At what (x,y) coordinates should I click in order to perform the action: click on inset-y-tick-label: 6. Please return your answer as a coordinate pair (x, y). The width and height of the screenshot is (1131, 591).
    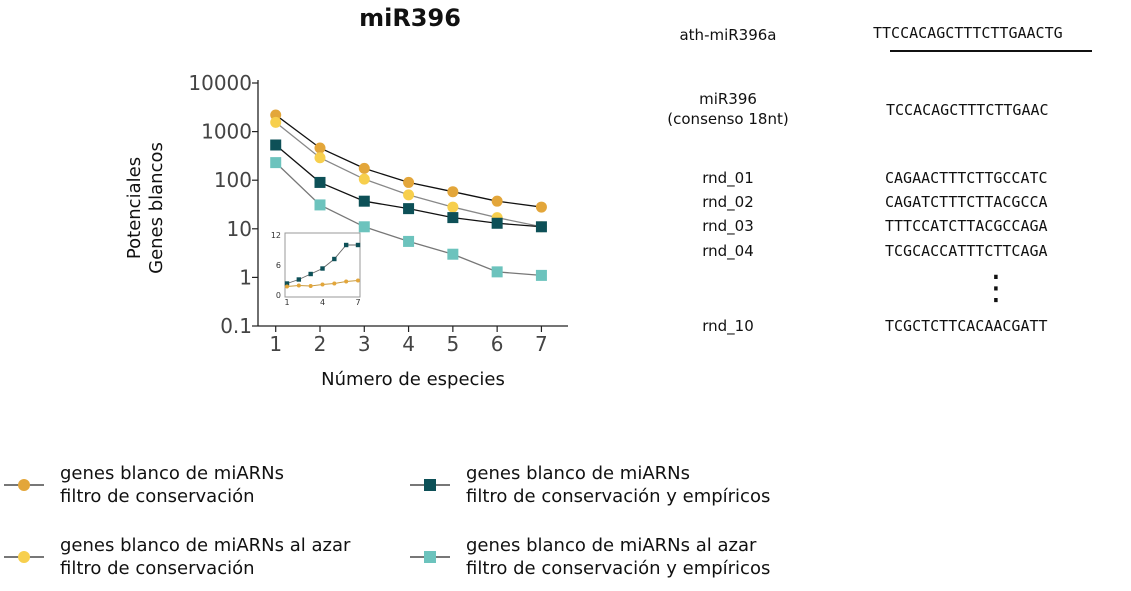
    Looking at the image, I should click on (278, 265).